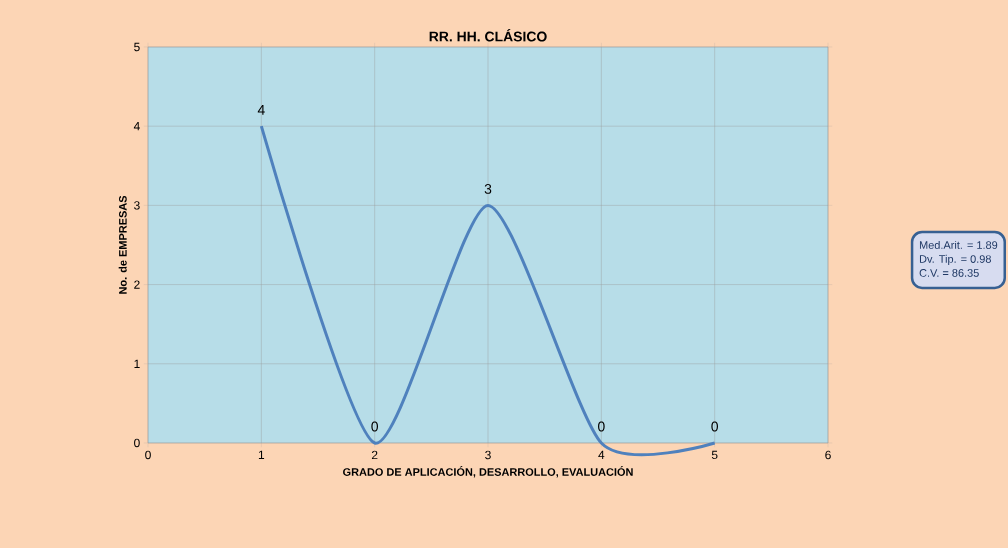  What do you see at coordinates (137, 443) in the screenshot?
I see `y-tick-label: 0` at bounding box center [137, 443].